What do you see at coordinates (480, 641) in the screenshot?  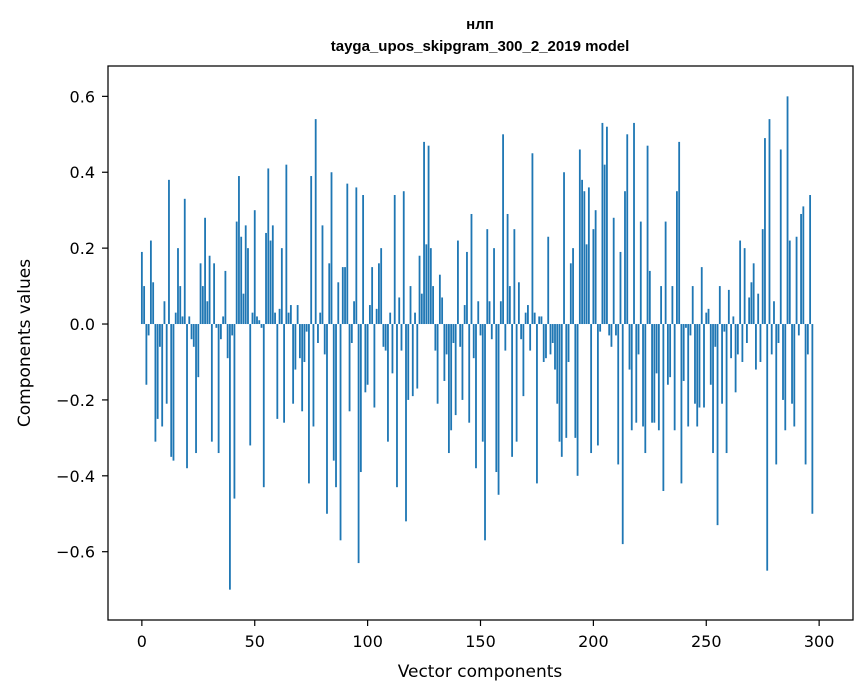 I see `x-tick-label: 150` at bounding box center [480, 641].